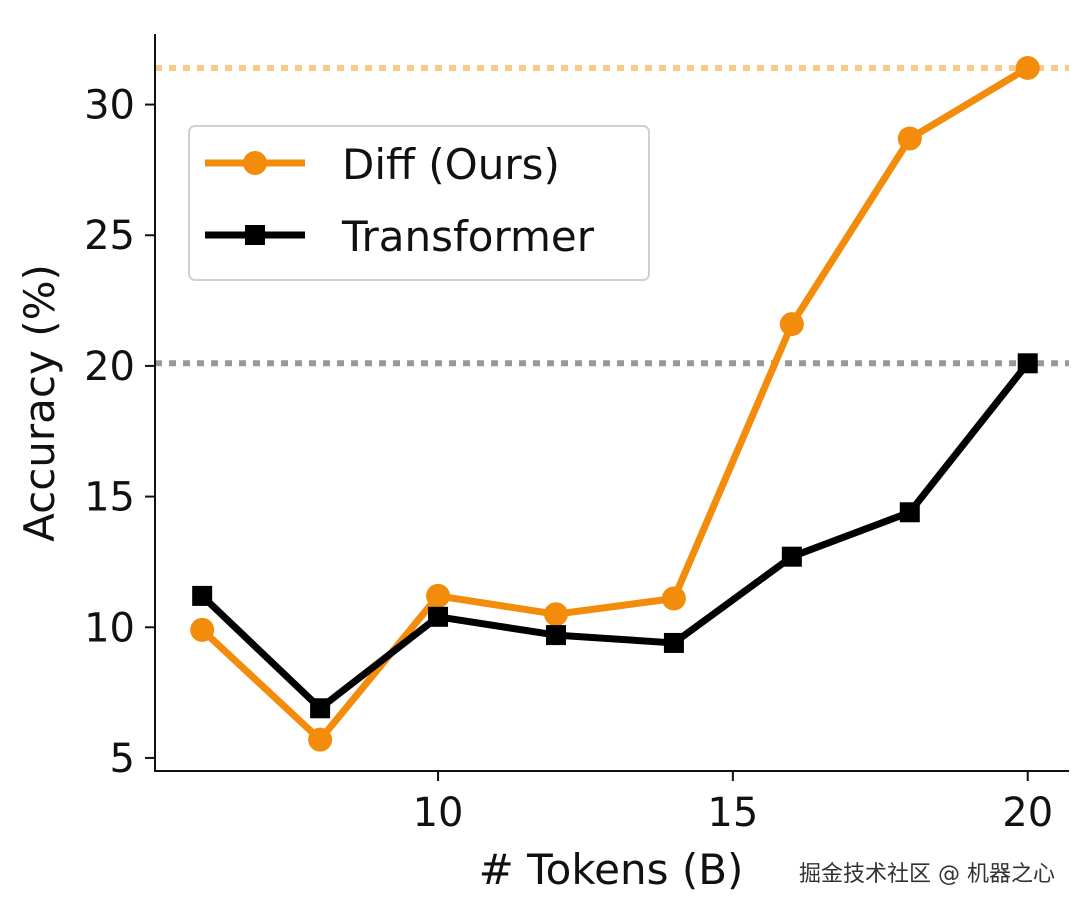 Image resolution: width=1080 pixels, height=911 pixels. What do you see at coordinates (468, 236) in the screenshot?
I see `legend-label-transformer: Transformer` at bounding box center [468, 236].